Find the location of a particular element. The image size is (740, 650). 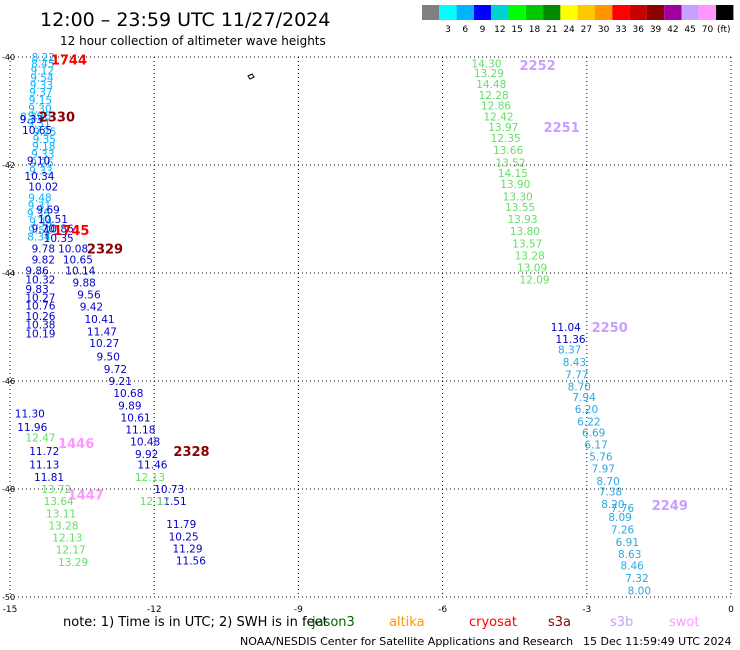

swh-point-label: 9.52 is located at coordinates (39, 231).